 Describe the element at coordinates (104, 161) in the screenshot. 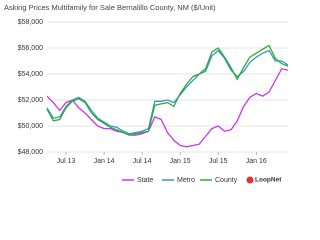

I see `x-tick-label: Jan 14` at that location.